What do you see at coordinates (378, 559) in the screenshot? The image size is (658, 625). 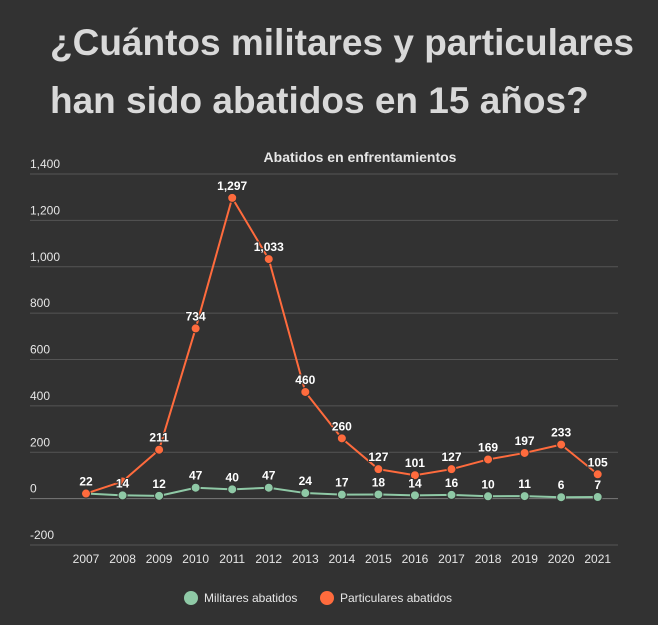 I see `x-tick-label: 2015` at bounding box center [378, 559].